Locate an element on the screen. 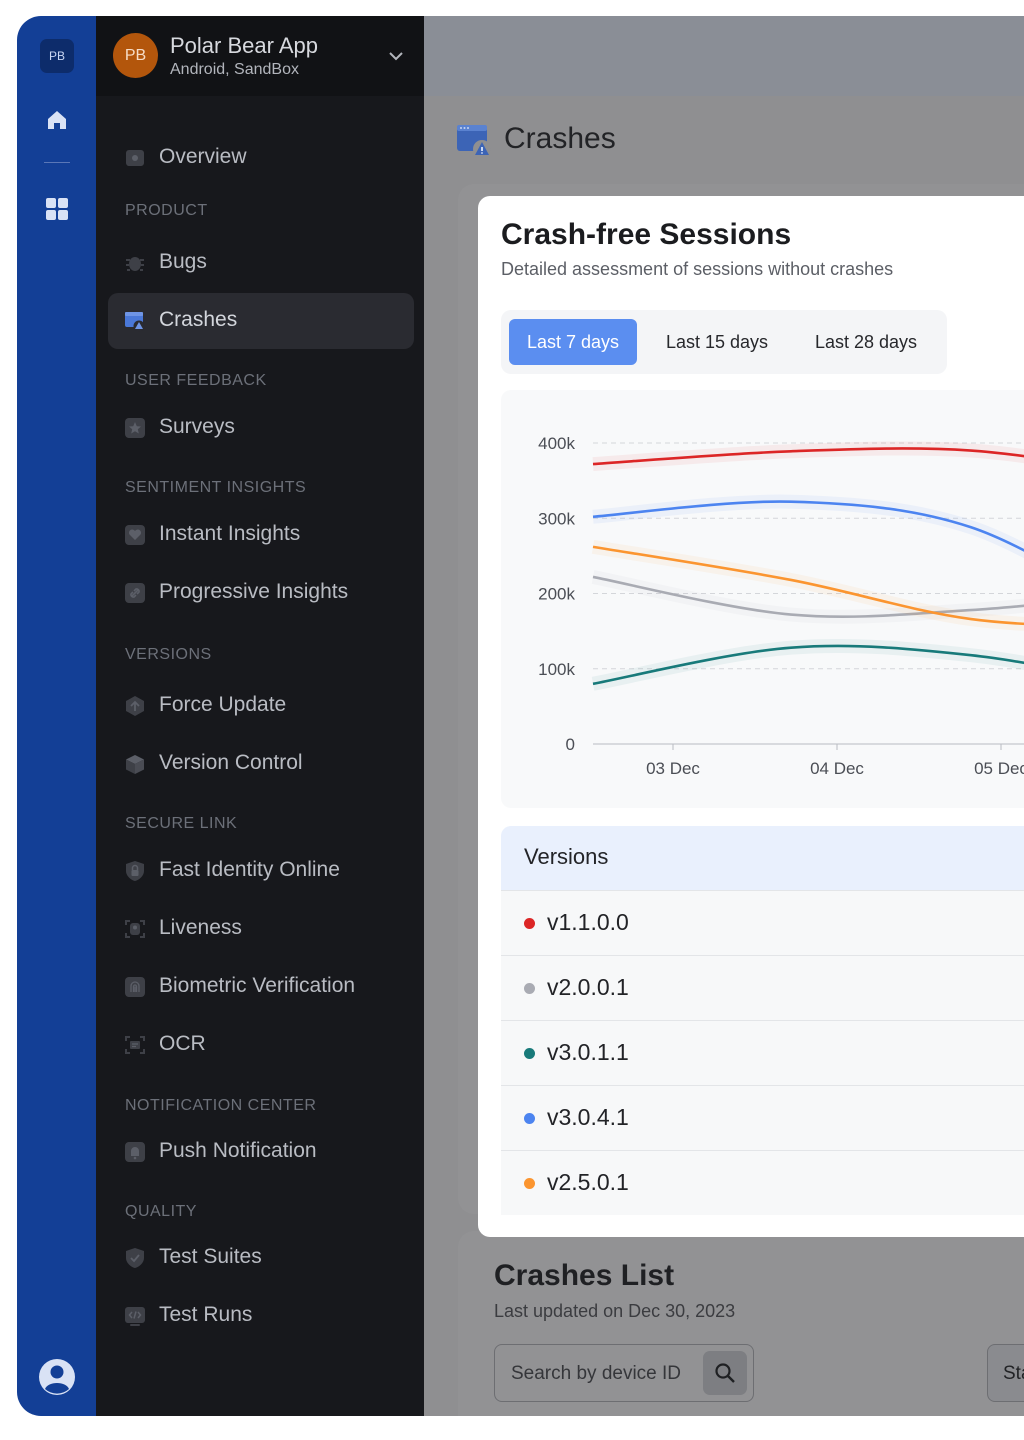 This screenshot has width=1024, height=1440. shield-check-icon is located at coordinates (135, 1258).